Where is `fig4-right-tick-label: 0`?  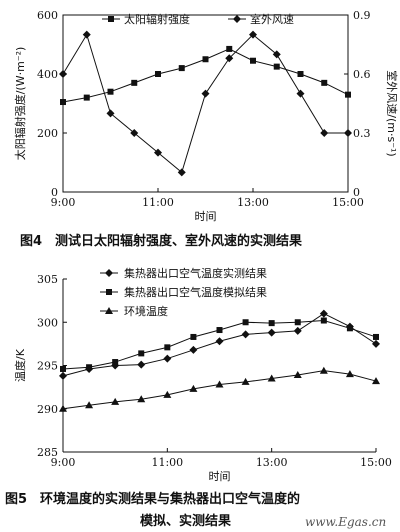 fig4-right-tick-label: 0 is located at coordinates (356, 192).